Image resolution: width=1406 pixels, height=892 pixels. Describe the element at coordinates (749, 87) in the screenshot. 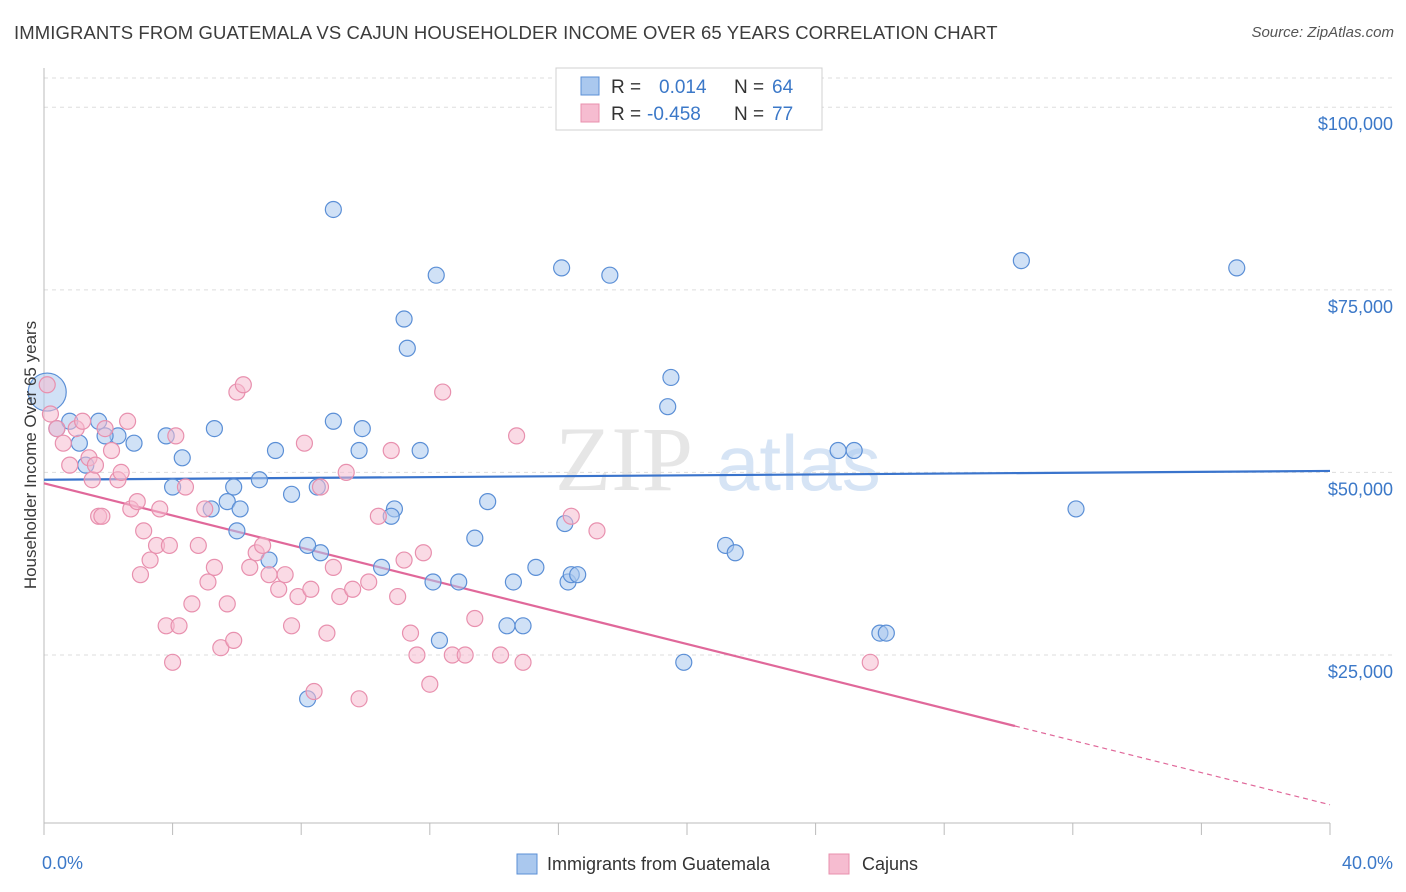

I see `legend-n-label-1: N =` at that location.